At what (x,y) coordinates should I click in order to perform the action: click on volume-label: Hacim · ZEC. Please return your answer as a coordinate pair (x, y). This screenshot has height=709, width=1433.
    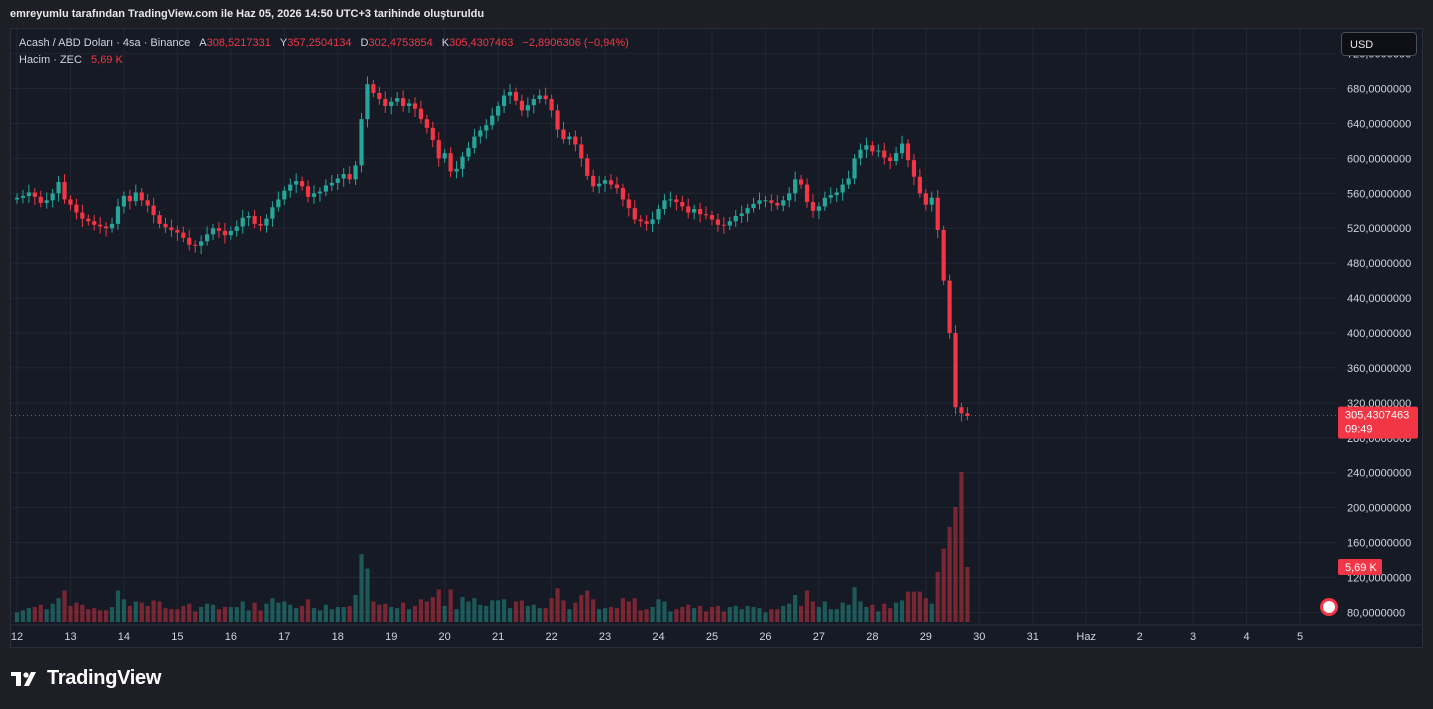
    Looking at the image, I should click on (50, 60).